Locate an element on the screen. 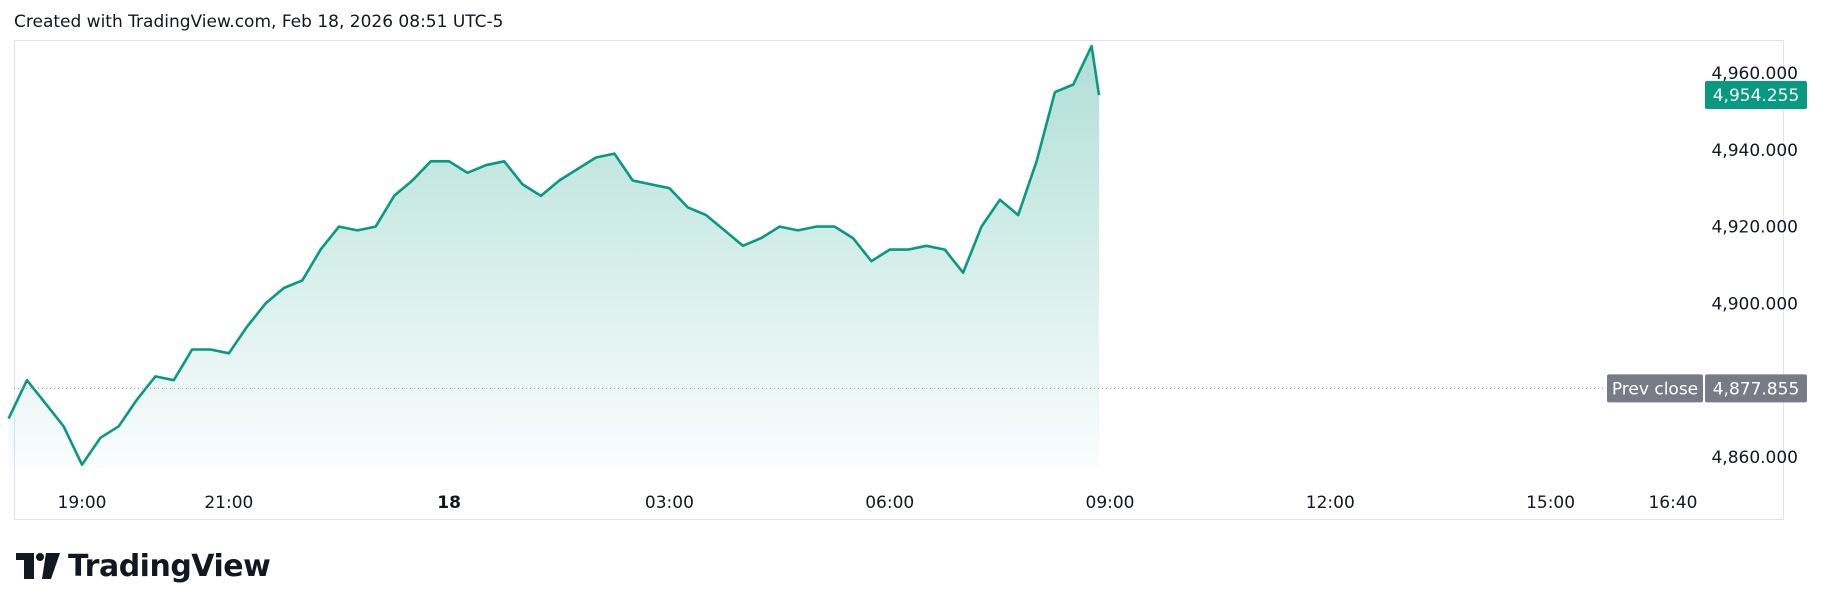  prev-close-label-badge-text: Prev close is located at coordinates (1655, 389).